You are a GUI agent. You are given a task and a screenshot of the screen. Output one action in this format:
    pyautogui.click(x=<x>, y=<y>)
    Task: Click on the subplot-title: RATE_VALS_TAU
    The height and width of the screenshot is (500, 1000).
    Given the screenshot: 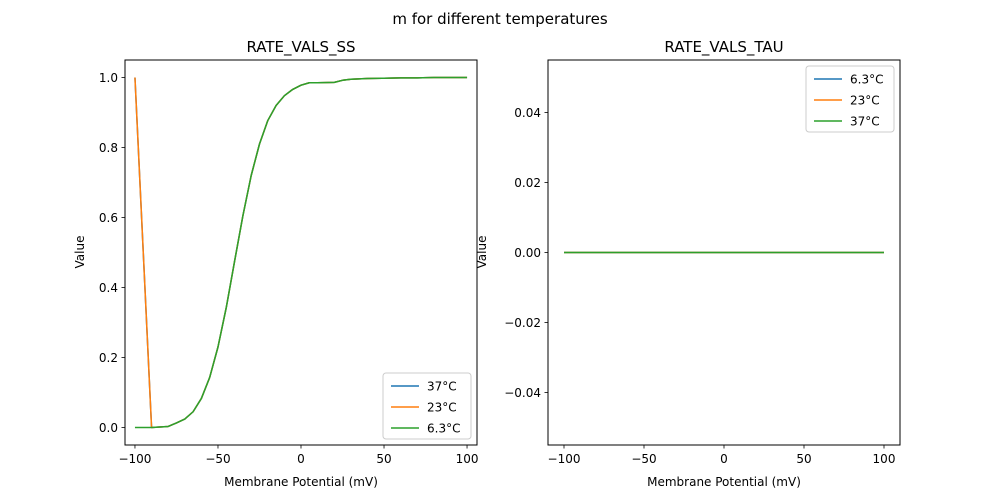 What is the action you would take?
    pyautogui.click(x=723, y=47)
    